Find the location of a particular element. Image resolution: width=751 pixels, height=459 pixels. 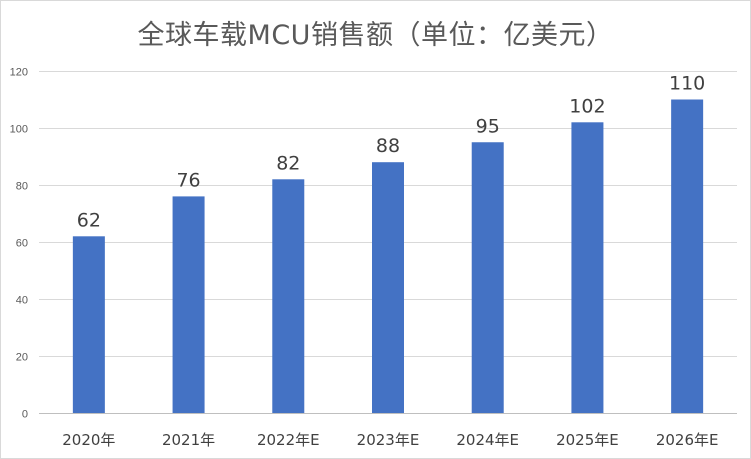

data-label: 110 is located at coordinates (687, 84).